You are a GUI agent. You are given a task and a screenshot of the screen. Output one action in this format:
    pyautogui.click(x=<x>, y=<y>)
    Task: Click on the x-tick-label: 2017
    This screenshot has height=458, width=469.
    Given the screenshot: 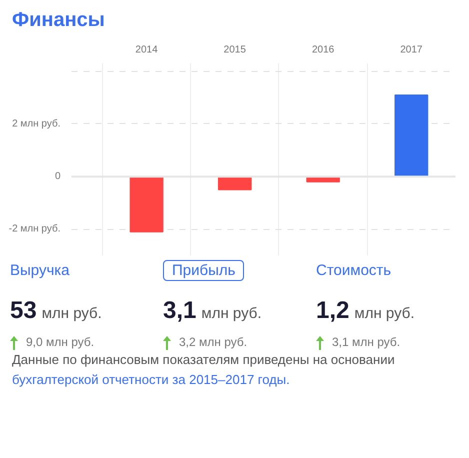 What is the action you would take?
    pyautogui.click(x=411, y=50)
    